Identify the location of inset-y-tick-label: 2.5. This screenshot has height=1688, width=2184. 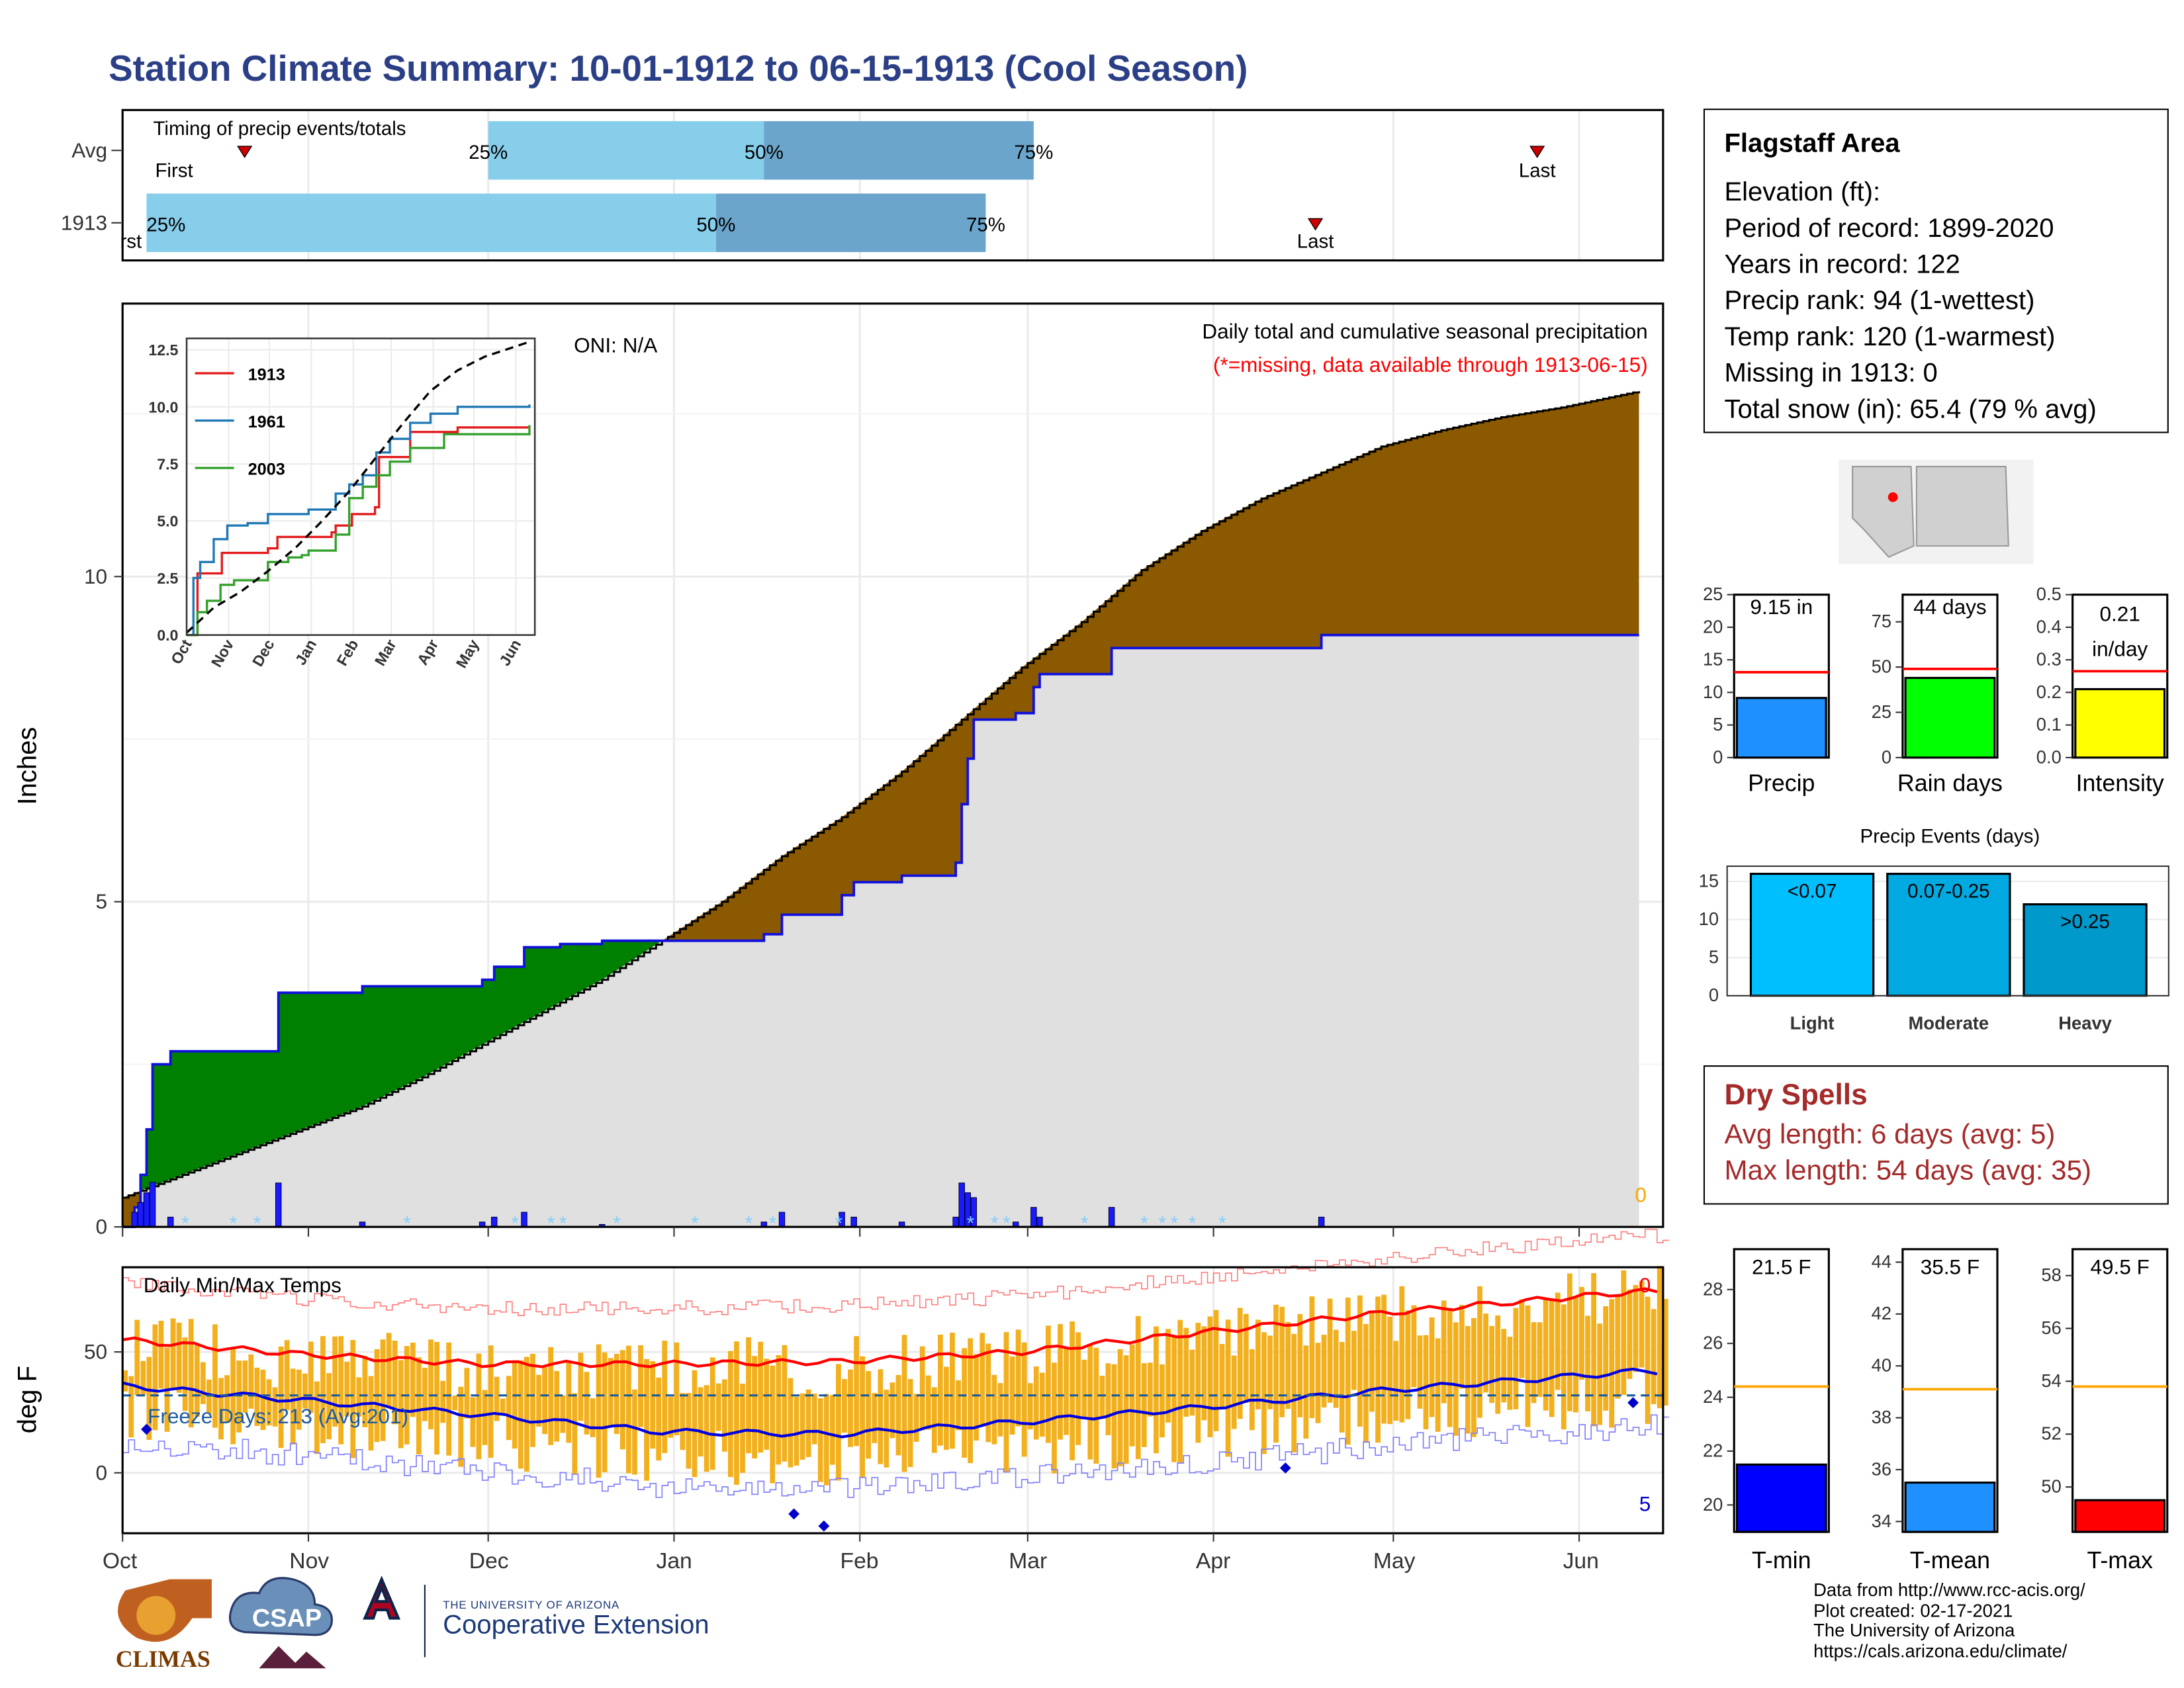
(167, 578).